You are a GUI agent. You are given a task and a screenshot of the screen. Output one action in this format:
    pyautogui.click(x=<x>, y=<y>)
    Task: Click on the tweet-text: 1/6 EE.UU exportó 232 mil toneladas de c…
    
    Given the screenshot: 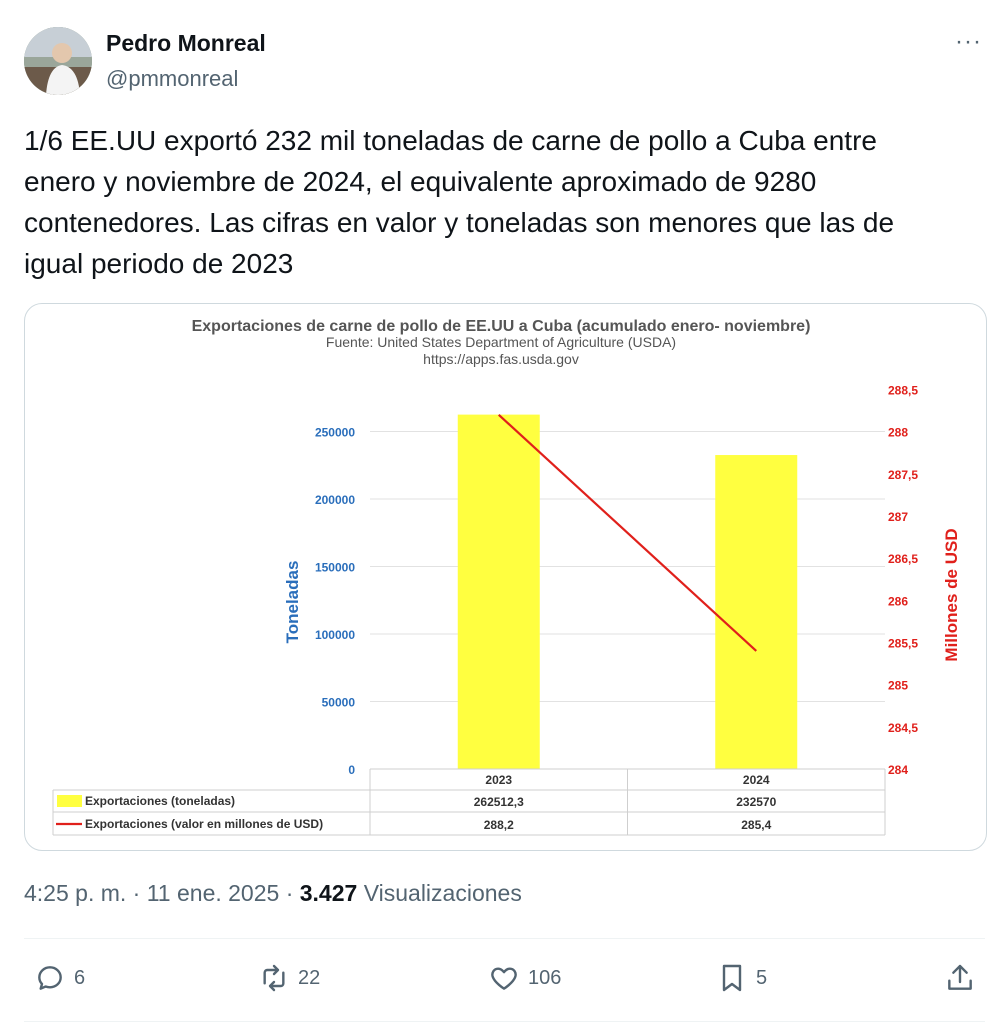 What is the action you would take?
    pyautogui.click(x=489, y=202)
    